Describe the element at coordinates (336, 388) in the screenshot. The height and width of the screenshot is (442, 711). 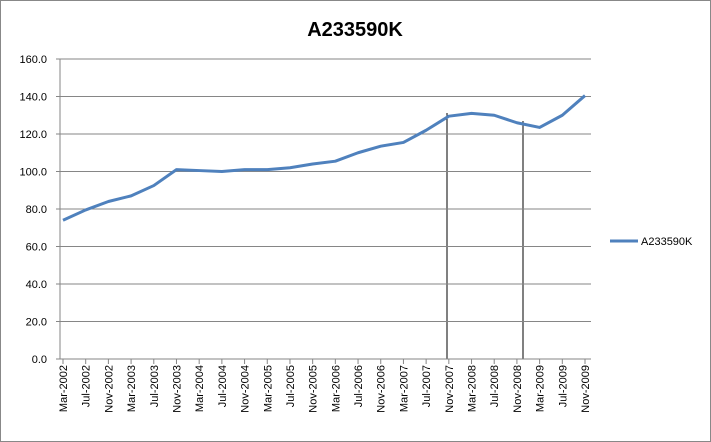
I see `x-tick-label: Mar-2006` at that location.